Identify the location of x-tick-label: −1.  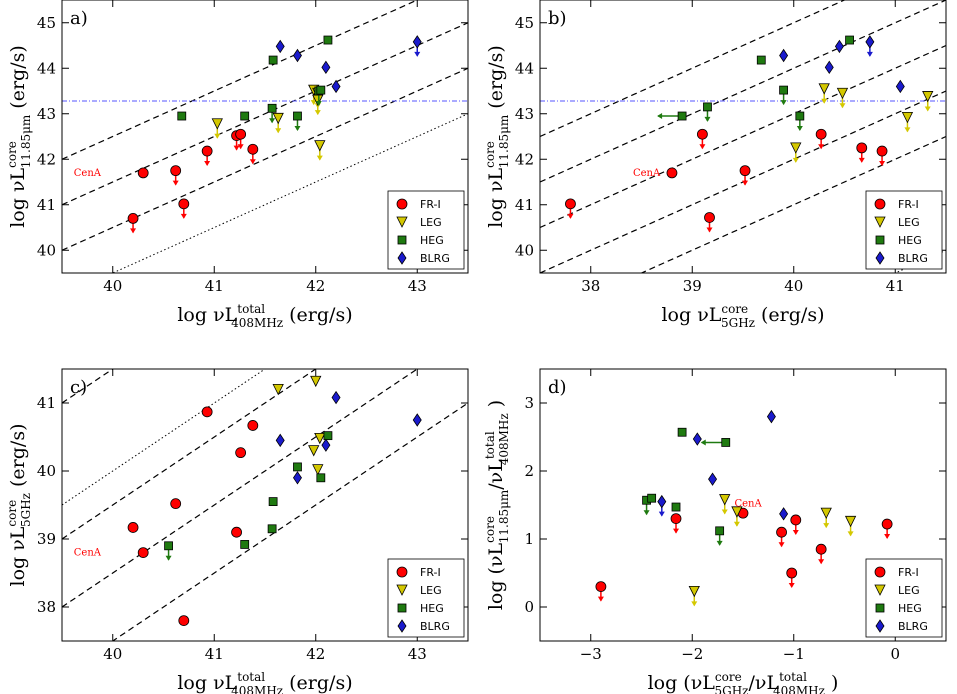
(794, 654).